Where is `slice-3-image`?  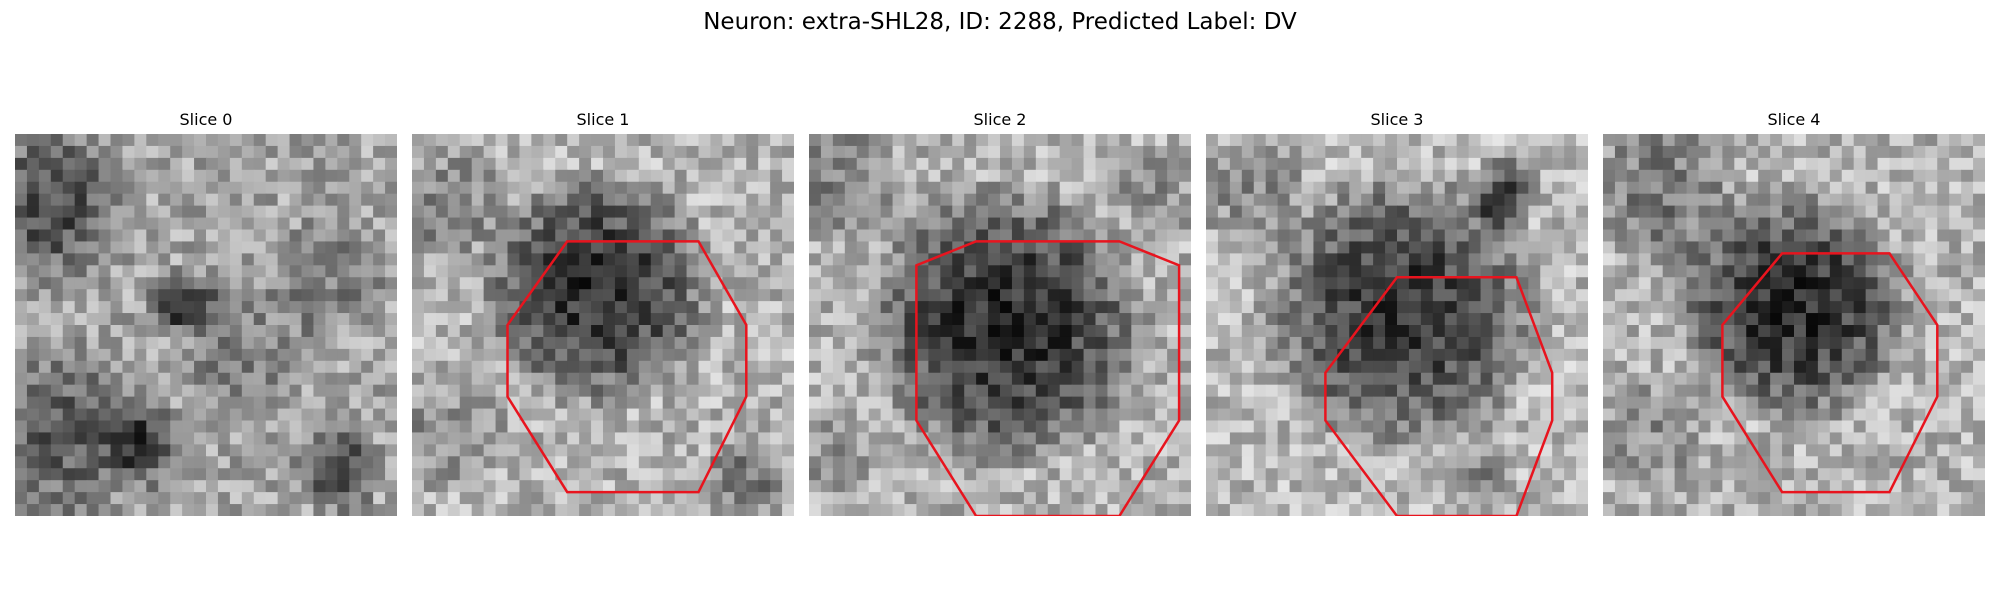
slice-3-image is located at coordinates (1397, 325).